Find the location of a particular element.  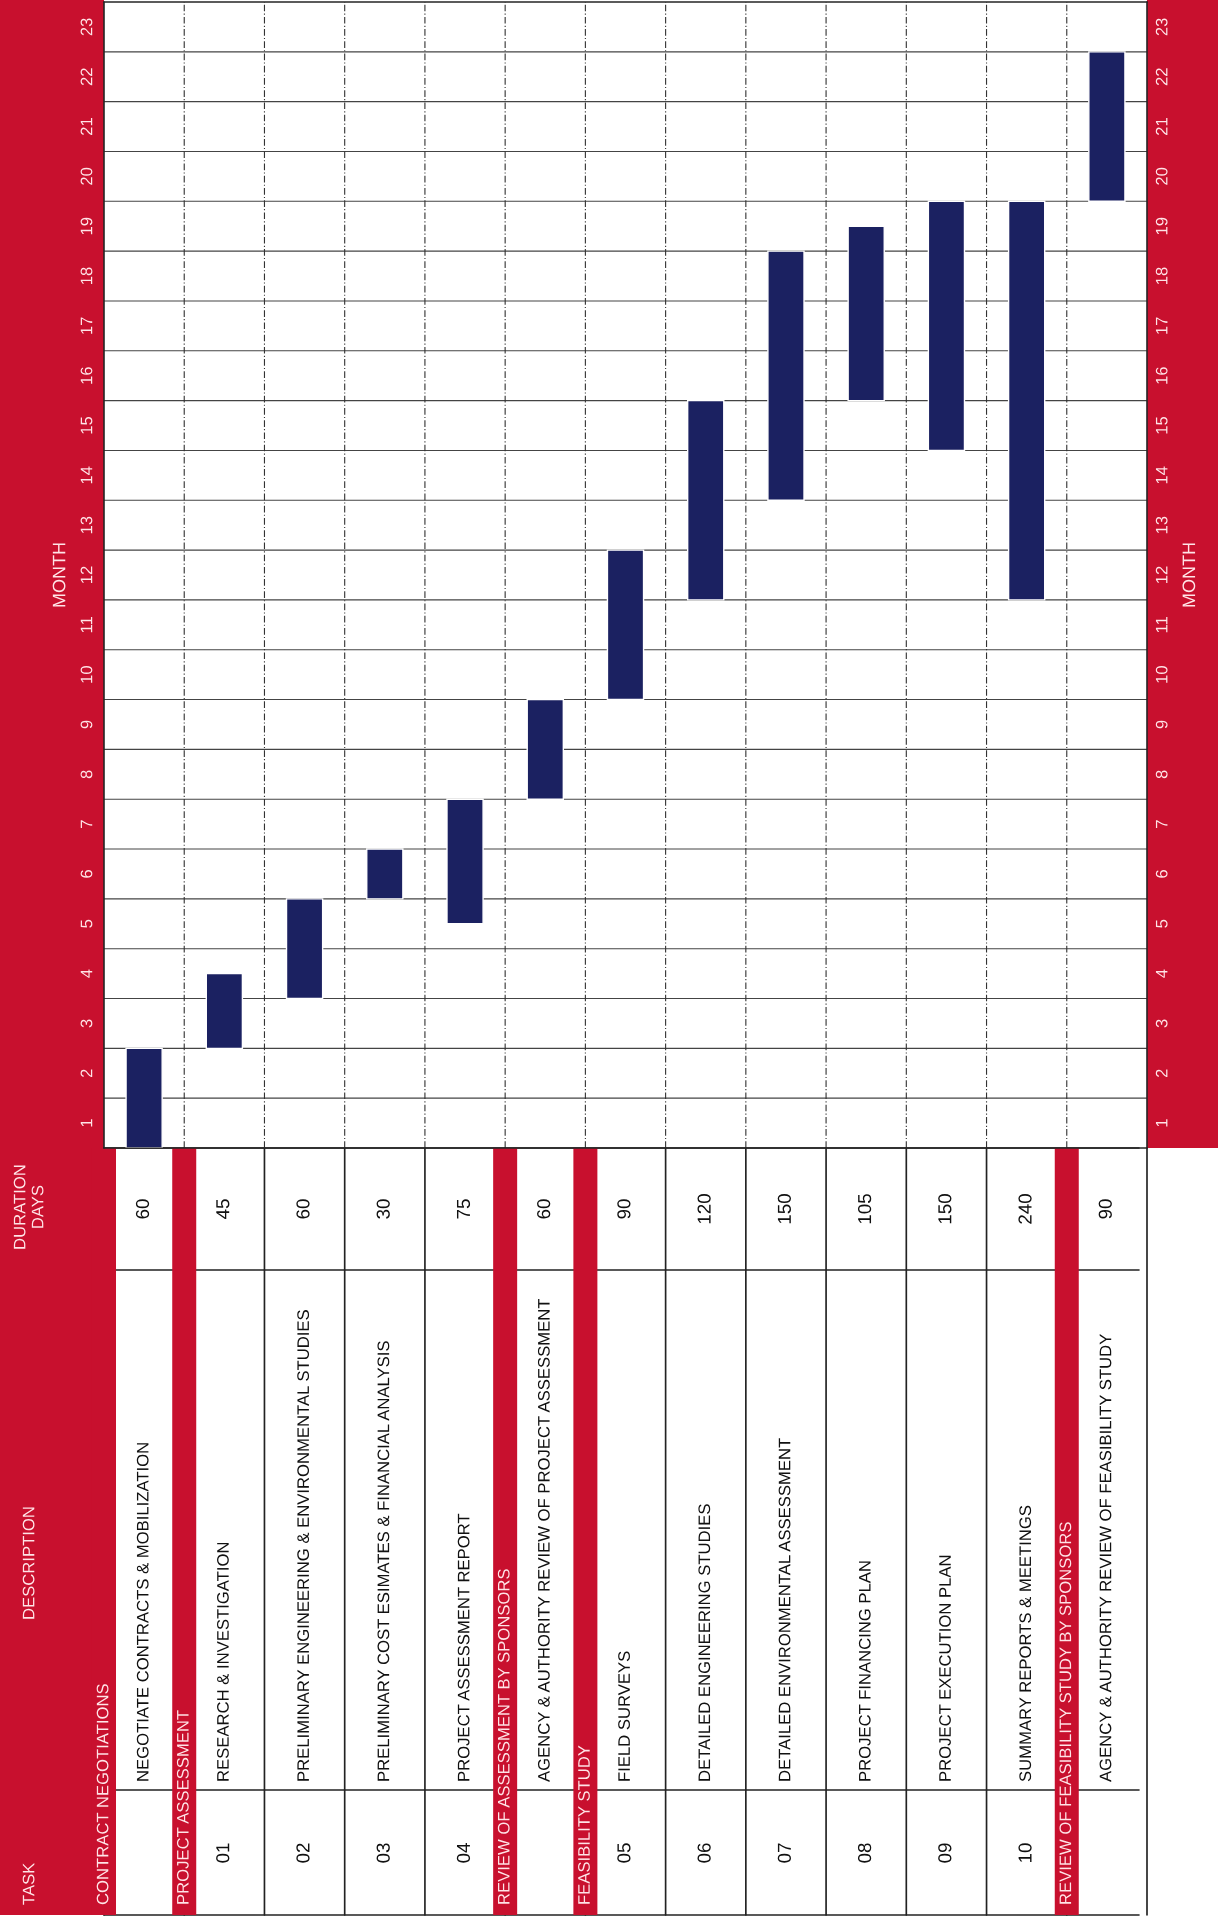

y2-tick-label: 1 is located at coordinates (1161, 1123).